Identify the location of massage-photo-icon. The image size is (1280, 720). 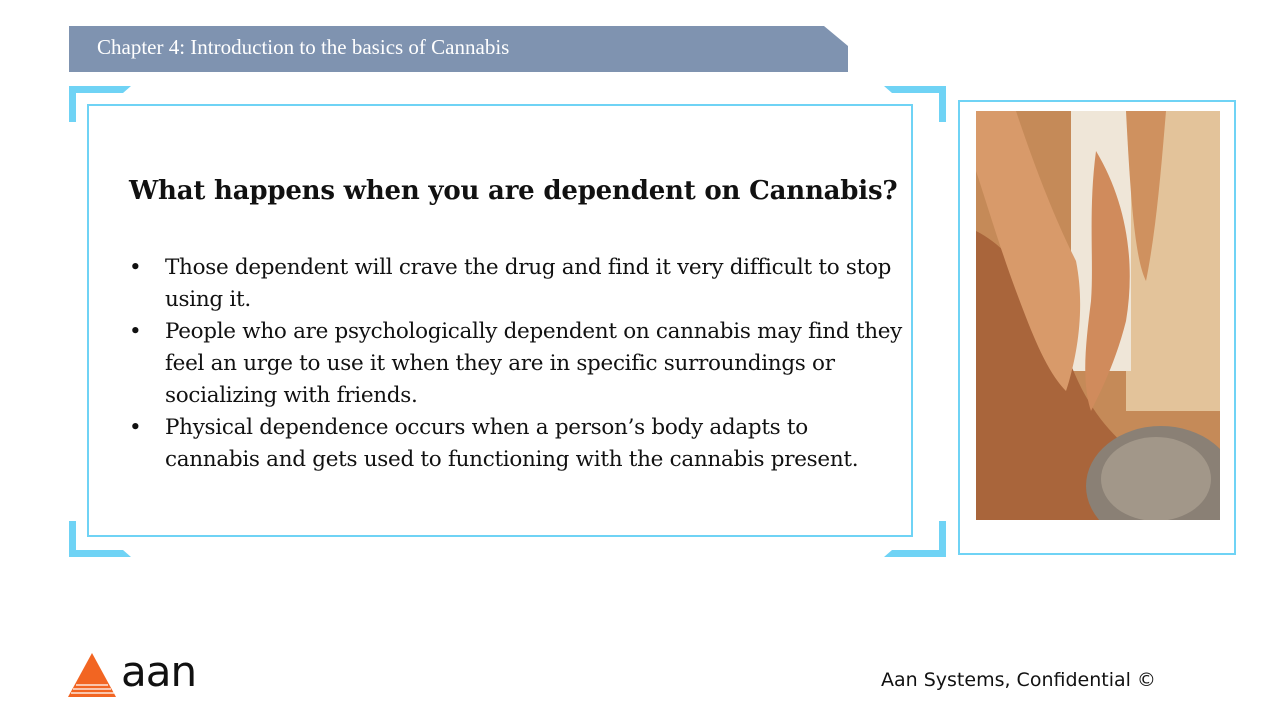
(1098, 315).